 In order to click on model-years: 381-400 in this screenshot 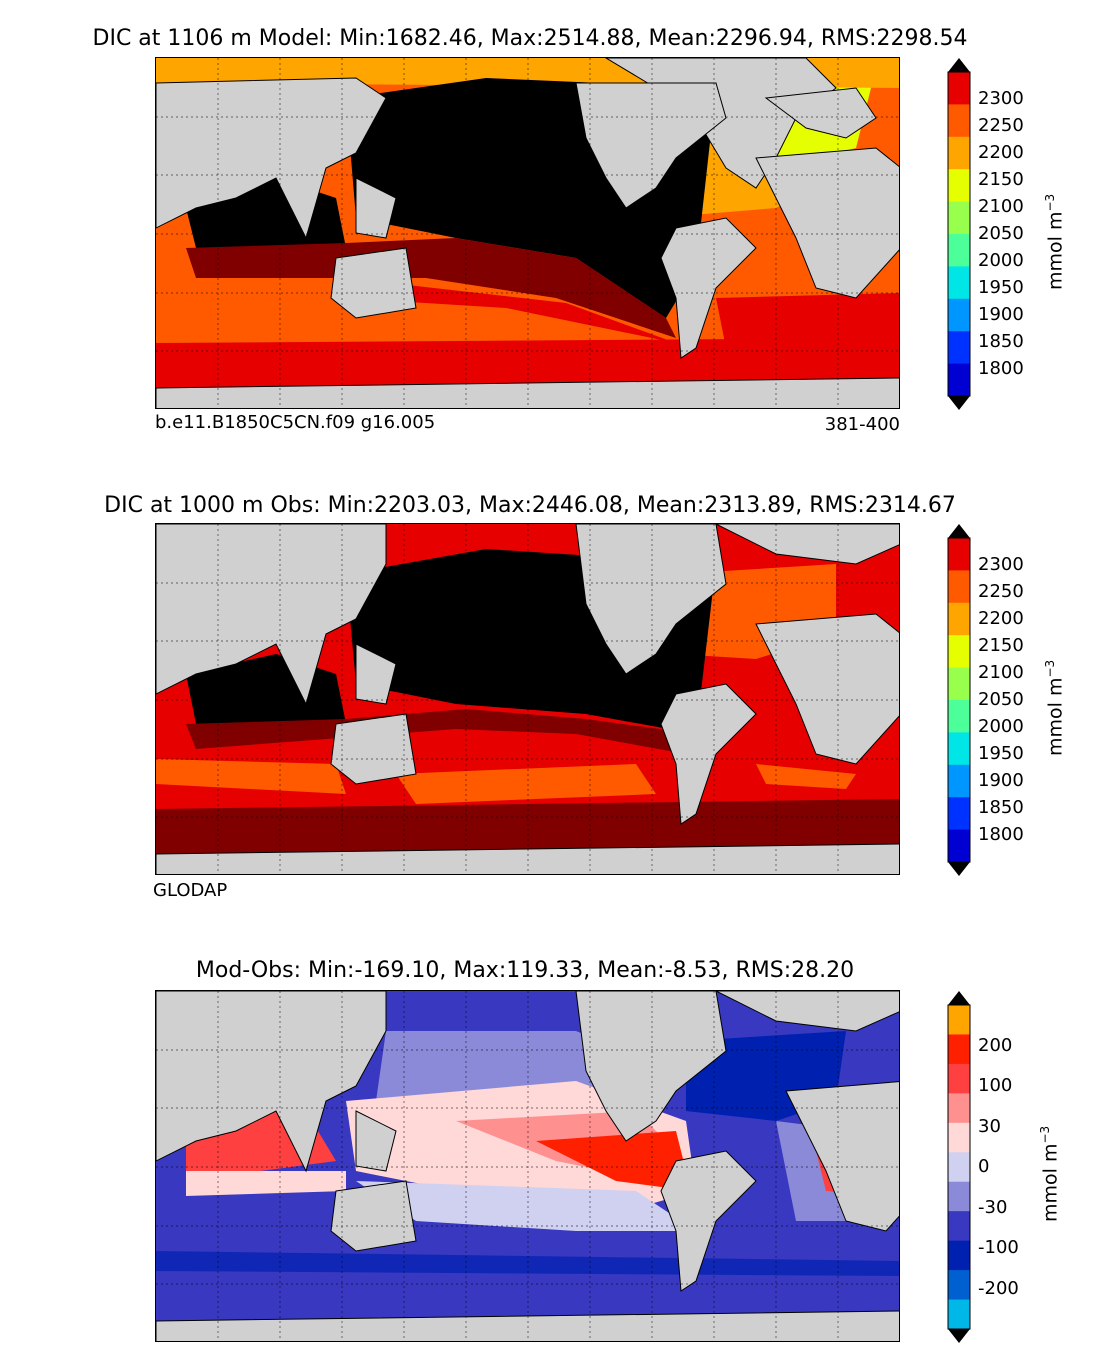, I will do `click(862, 424)`.